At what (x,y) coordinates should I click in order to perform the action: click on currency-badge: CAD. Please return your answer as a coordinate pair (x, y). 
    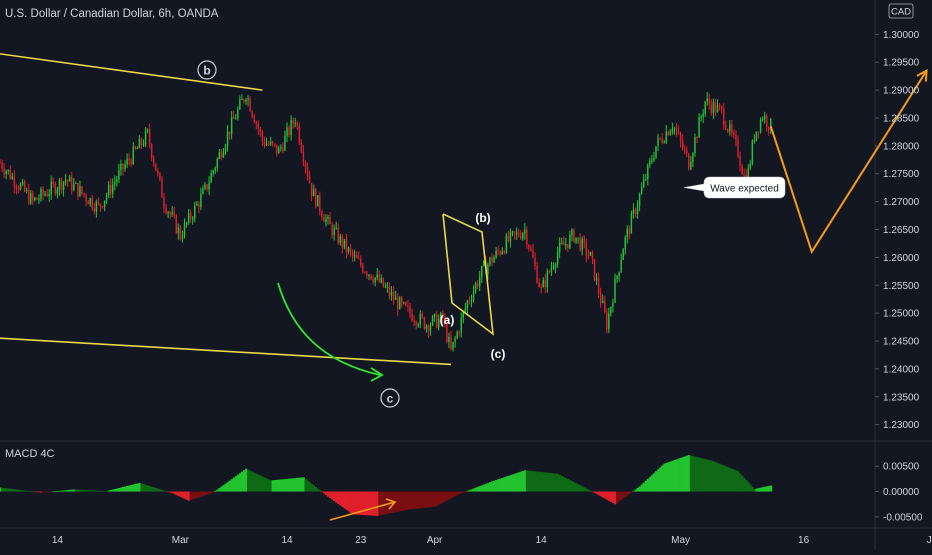
    Looking at the image, I should click on (901, 12).